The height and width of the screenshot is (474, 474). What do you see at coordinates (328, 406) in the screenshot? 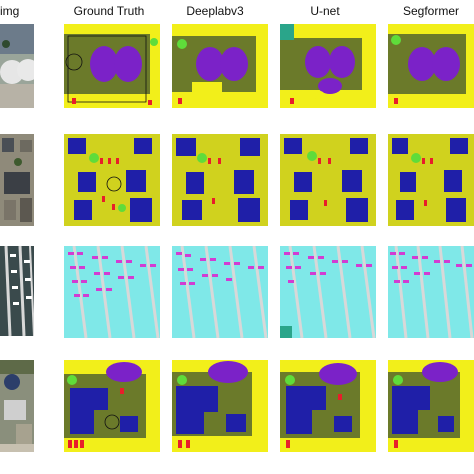
I see `mask-unet-mixed` at bounding box center [328, 406].